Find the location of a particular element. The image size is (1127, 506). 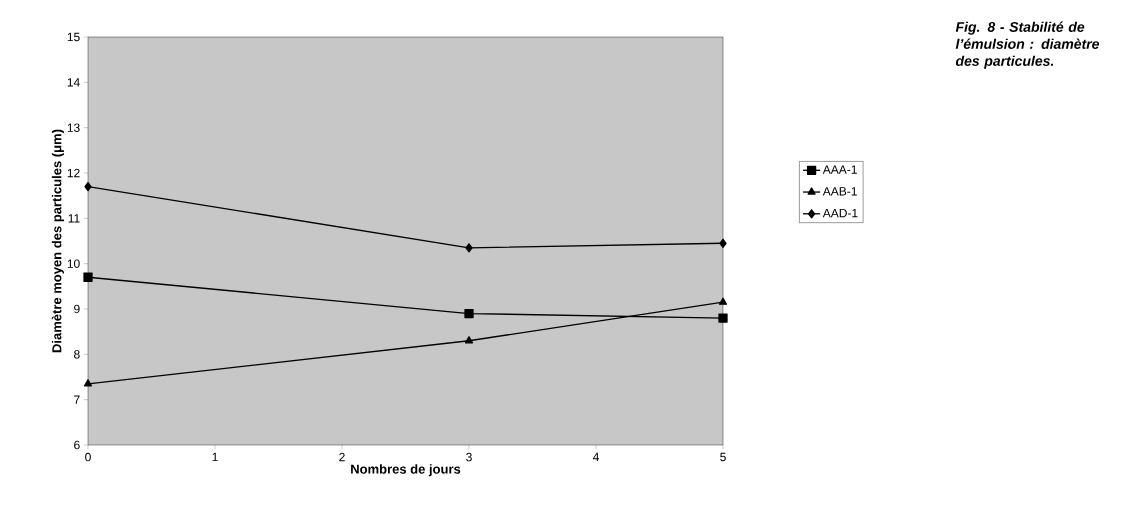

y-tick-label: 15 is located at coordinates (73, 37).